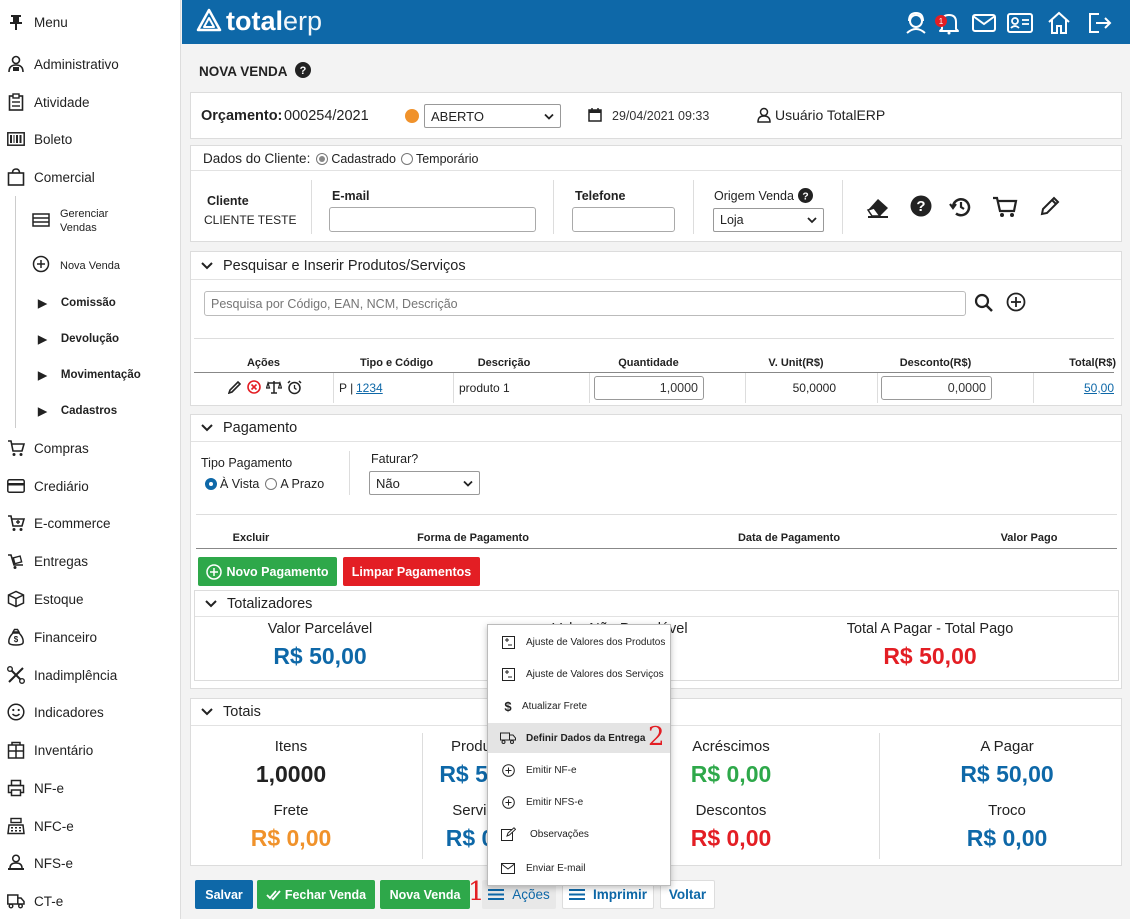  Describe the element at coordinates (585, 303) in the screenshot. I see `product-search-input` at that location.